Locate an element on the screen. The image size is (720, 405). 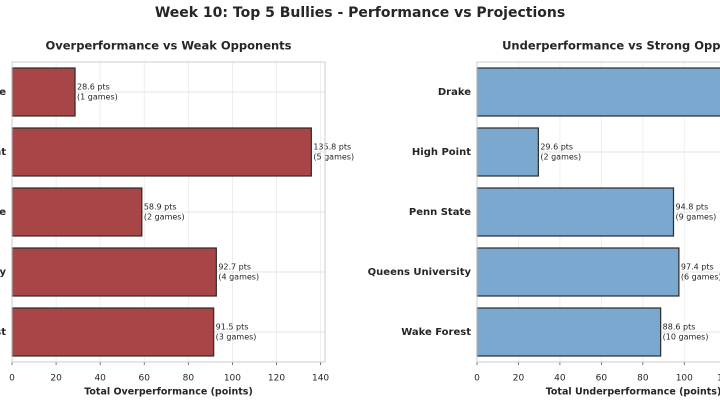
subplot-title: Underperformance vs Strong Opponents is located at coordinates (611, 46).